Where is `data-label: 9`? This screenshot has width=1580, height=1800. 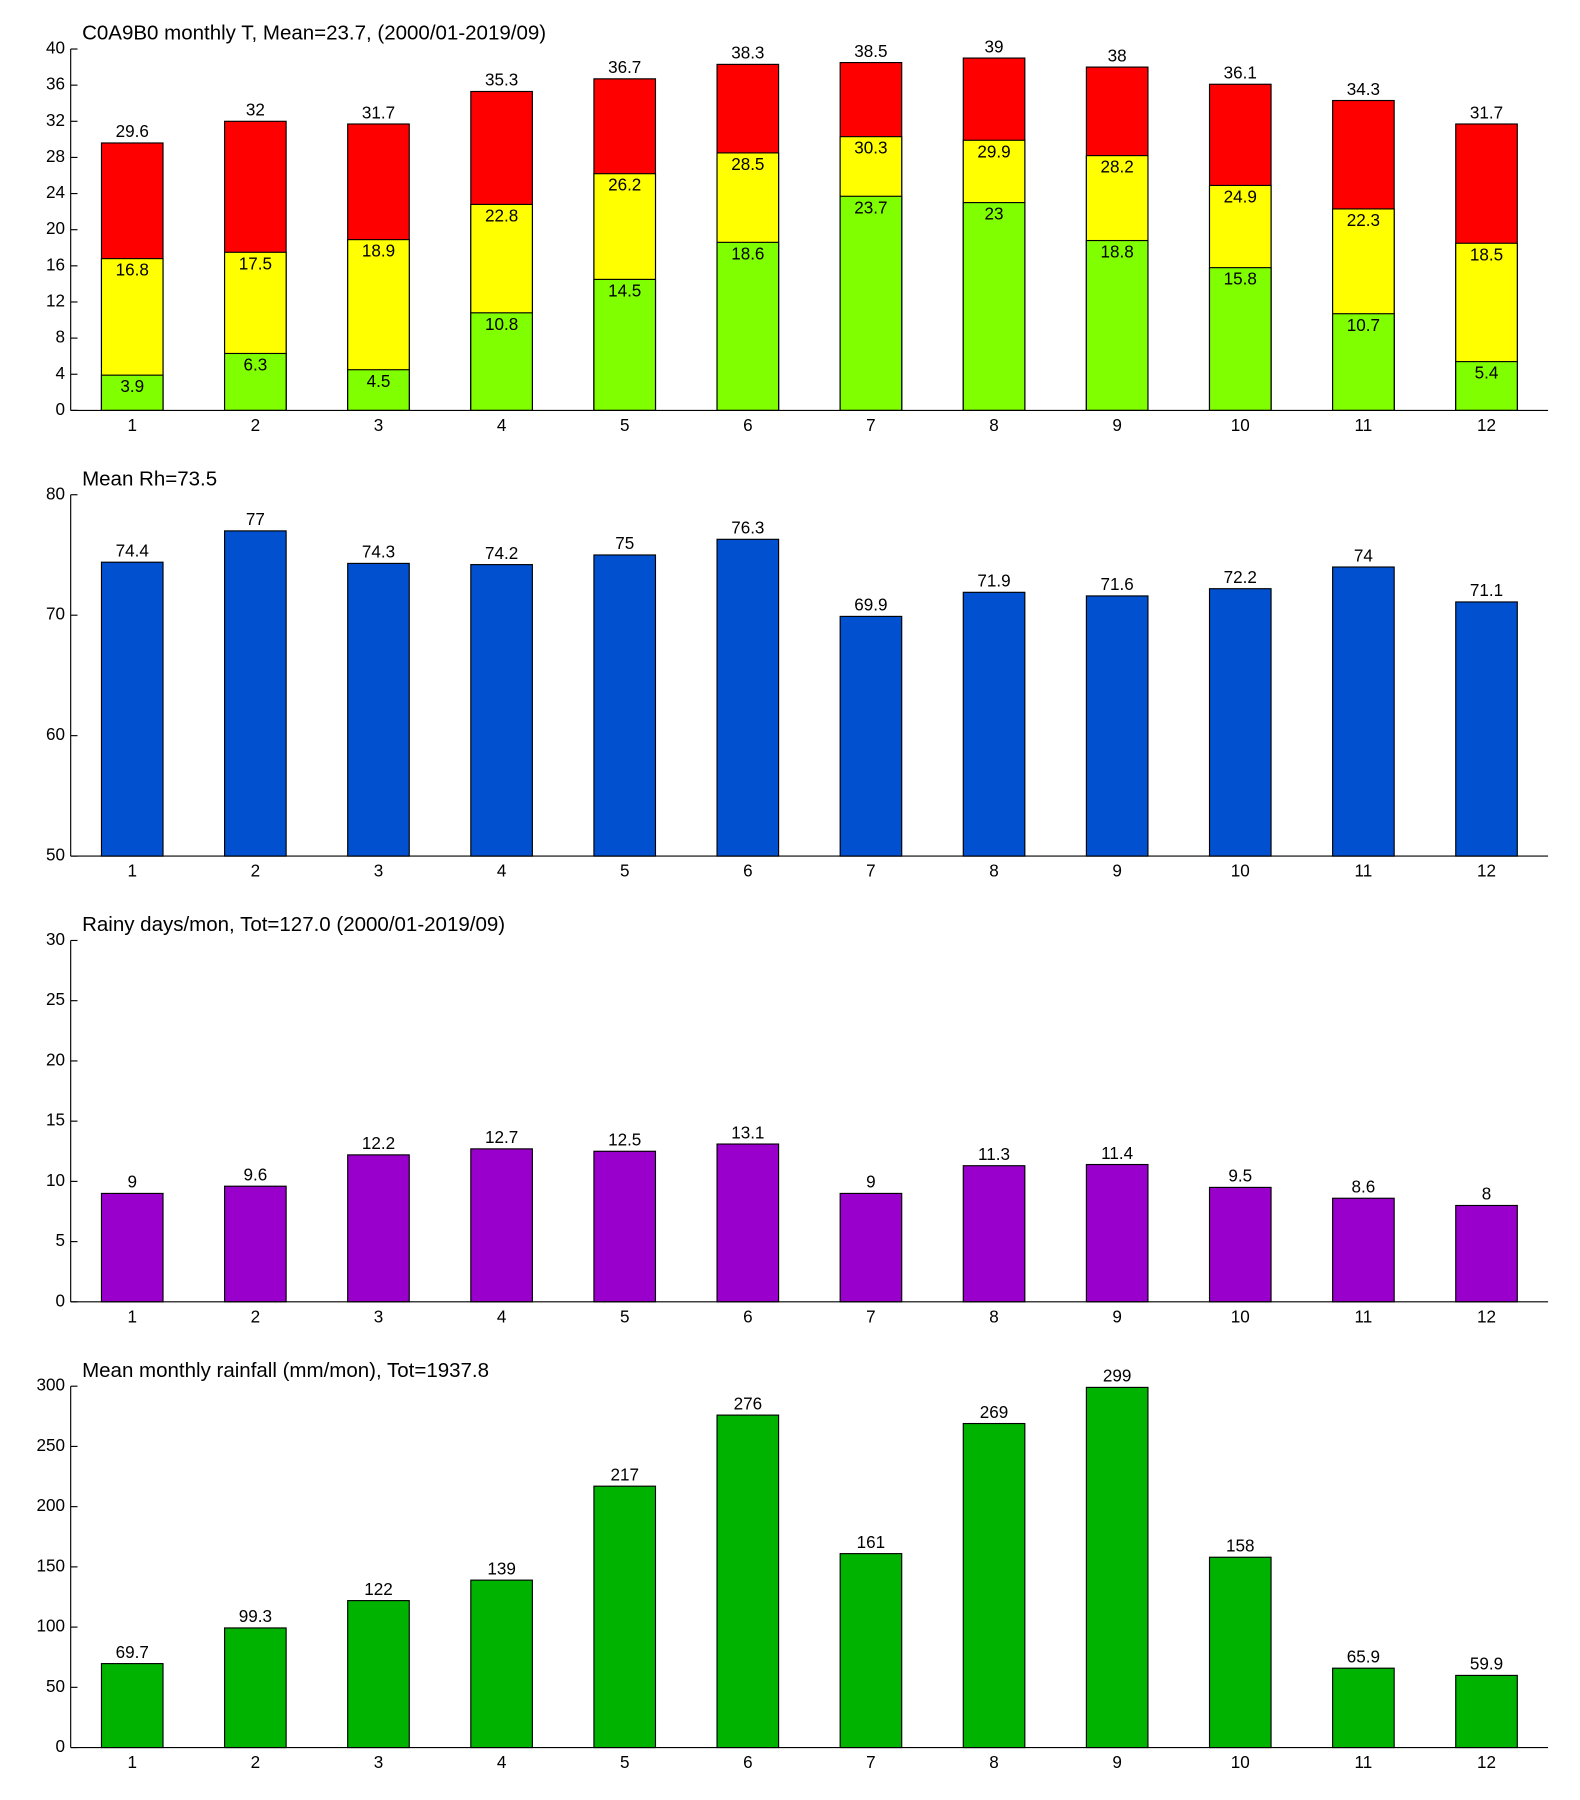 data-label: 9 is located at coordinates (871, 1182).